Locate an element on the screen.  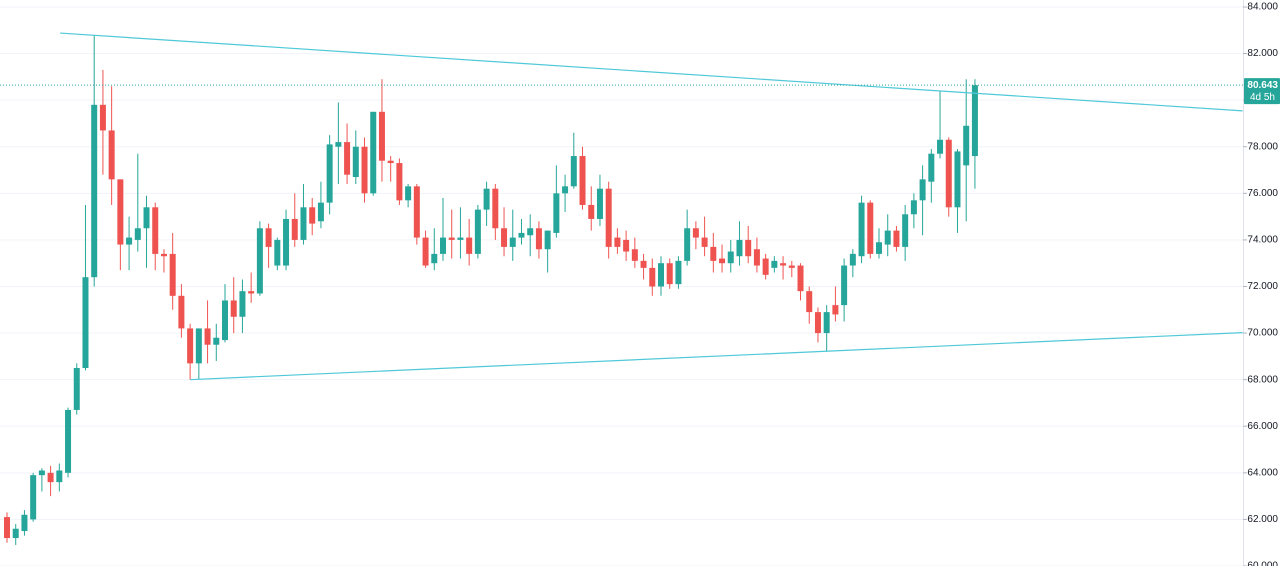
y-tick-label: 74.000 is located at coordinates (1262, 240).